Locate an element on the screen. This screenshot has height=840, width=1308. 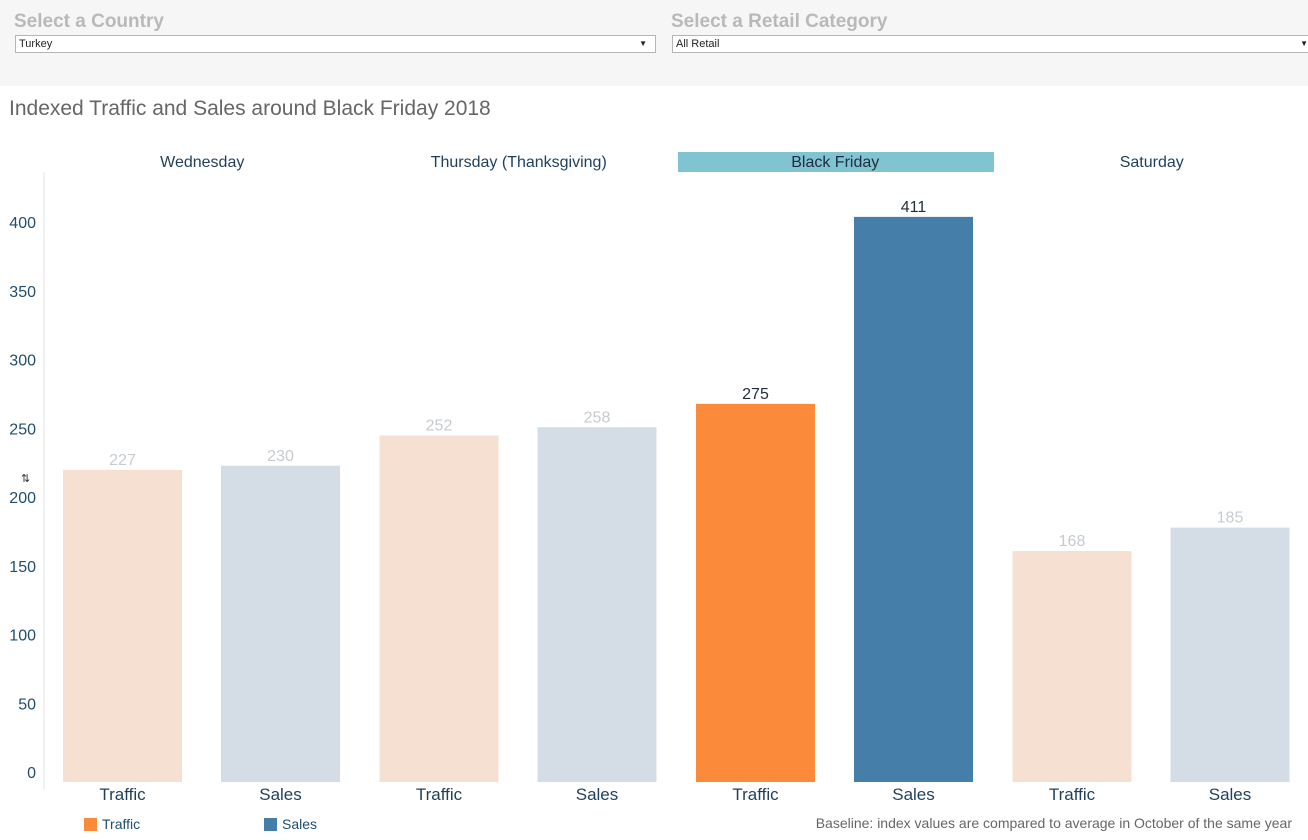
y-tick-label: 200 is located at coordinates (22, 498).